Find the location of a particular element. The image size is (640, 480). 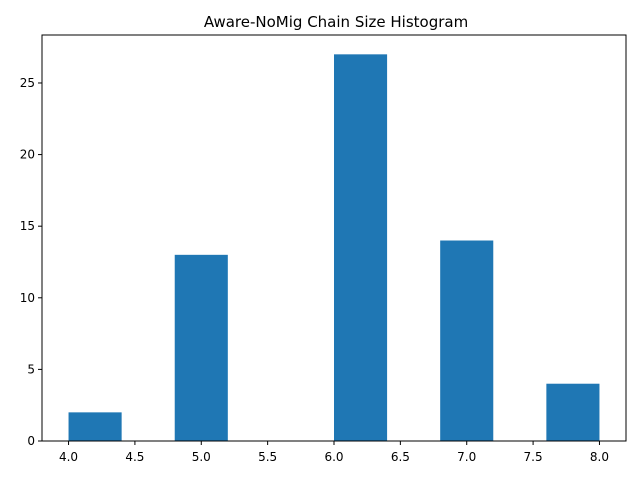

x-tick-label-8: 8.0 is located at coordinates (599, 457).